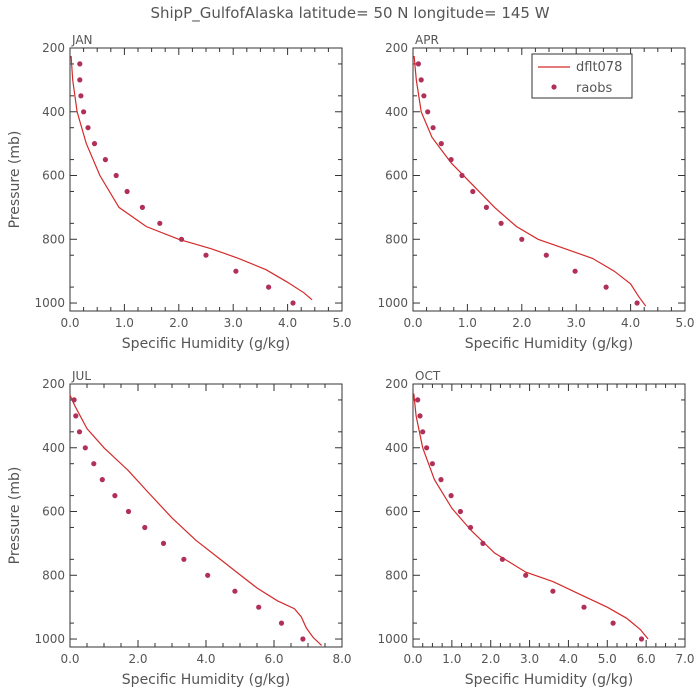 Image resolution: width=700 pixels, height=700 pixels. I want to click on legend-line-label: dflt078, so click(599, 67).